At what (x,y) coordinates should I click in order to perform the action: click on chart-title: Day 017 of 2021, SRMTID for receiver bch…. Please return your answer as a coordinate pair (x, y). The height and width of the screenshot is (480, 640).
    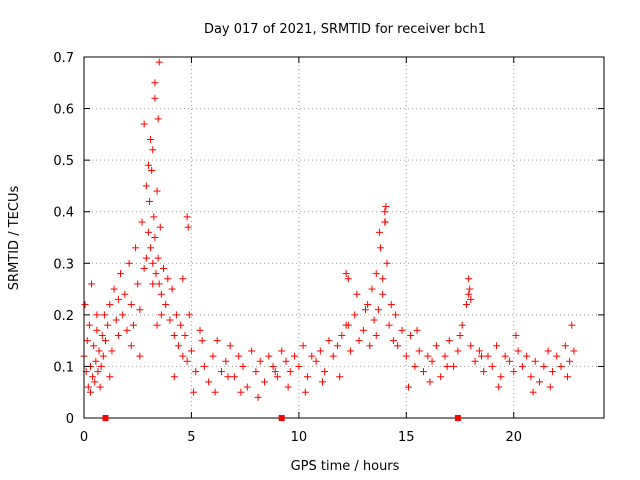
    Looking at the image, I should click on (345, 29).